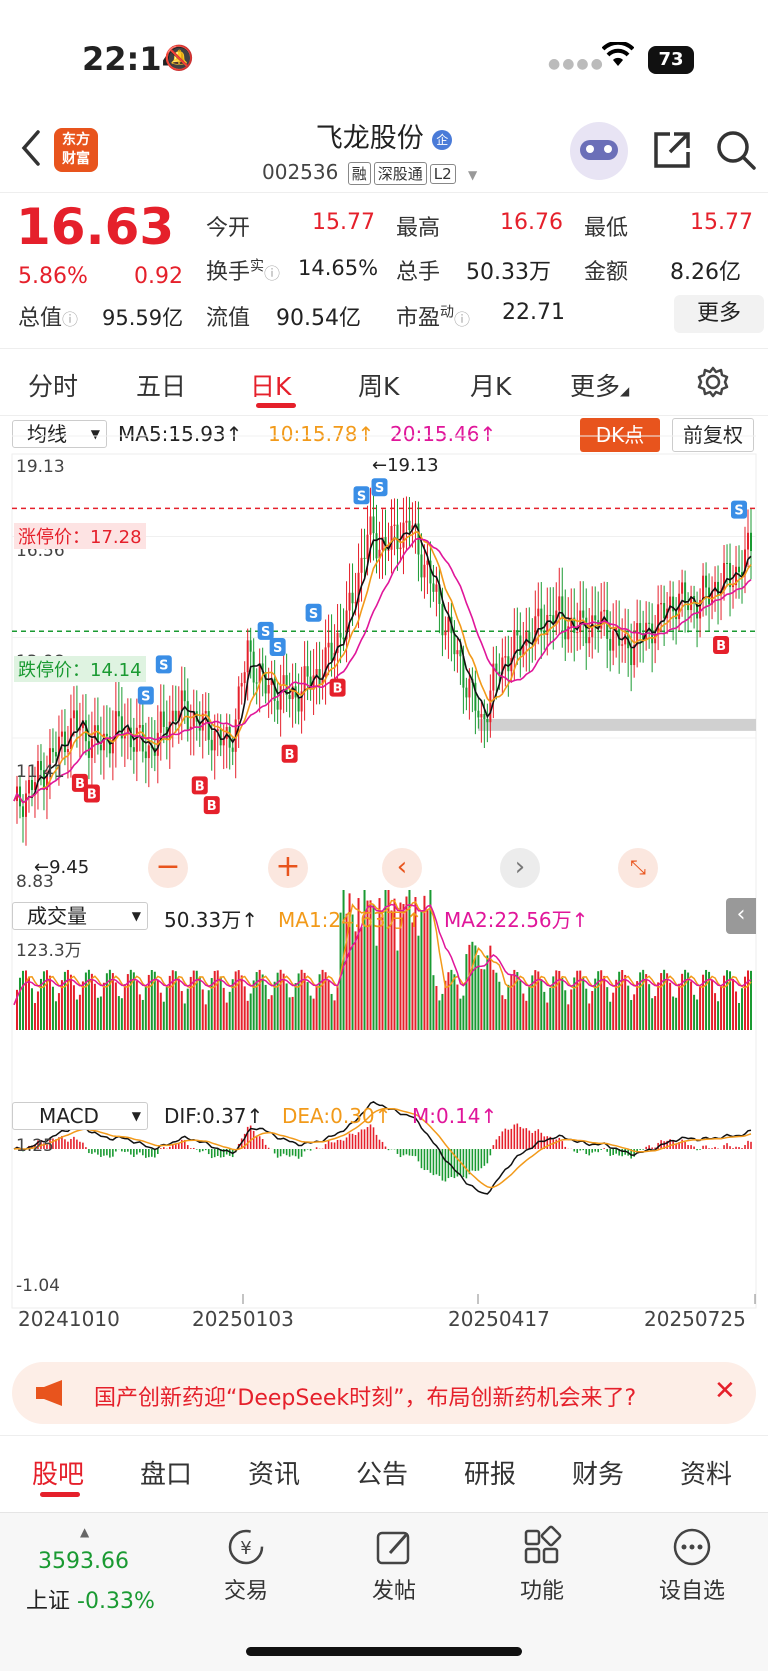  What do you see at coordinates (599, 151) in the screenshot?
I see `robot-avatar-icon` at bounding box center [599, 151].